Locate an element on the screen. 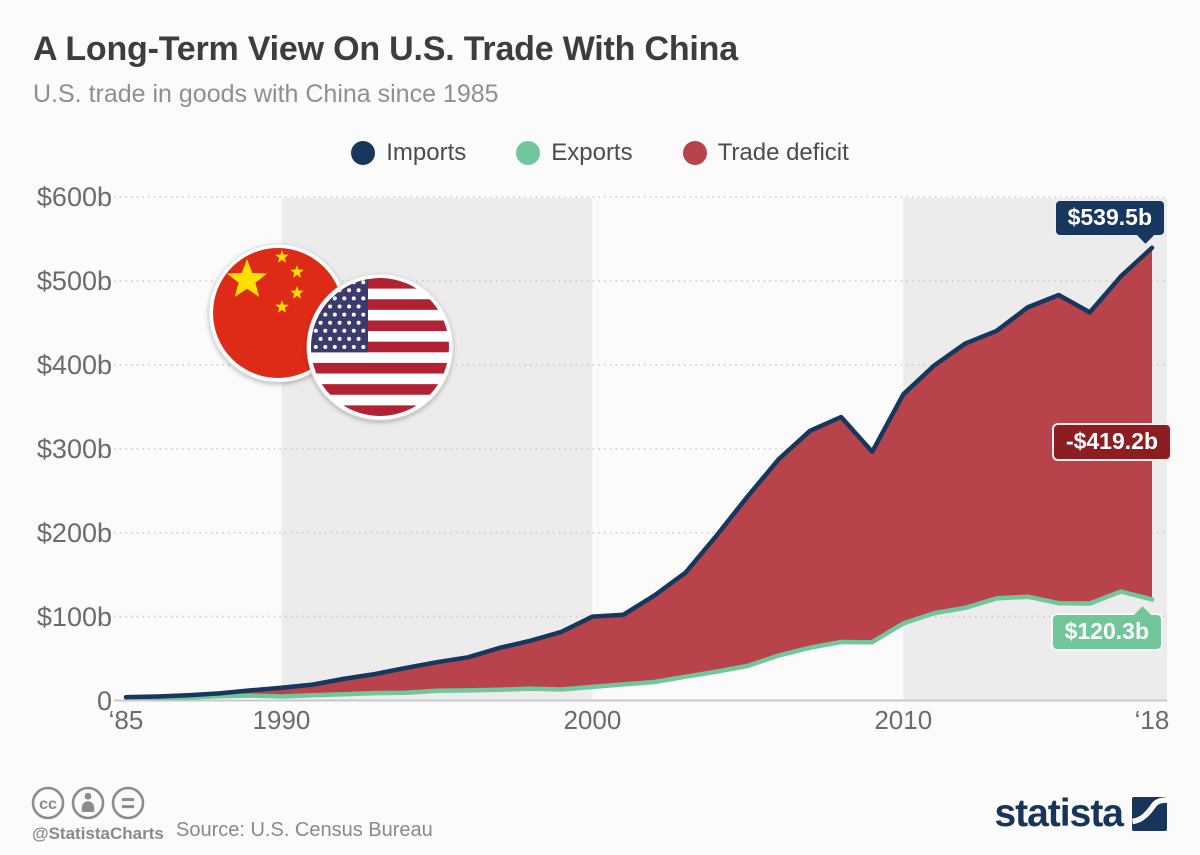  x-tick-label: 2000 is located at coordinates (592, 720).